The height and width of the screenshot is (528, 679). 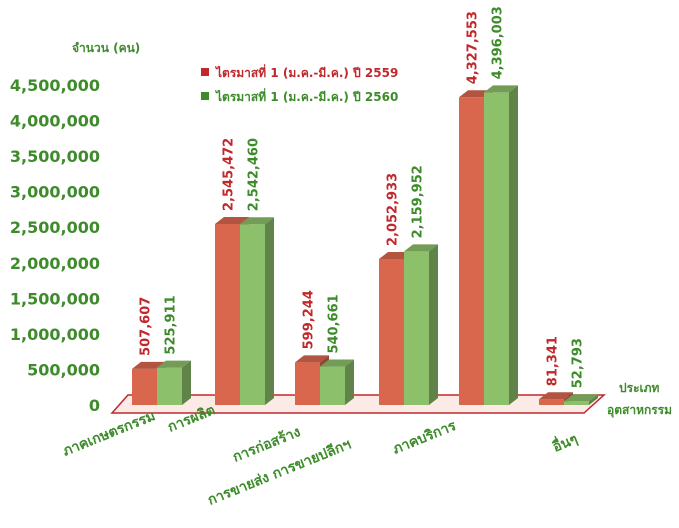 I want to click on value-label: 2,542,460, so click(x=254, y=174).